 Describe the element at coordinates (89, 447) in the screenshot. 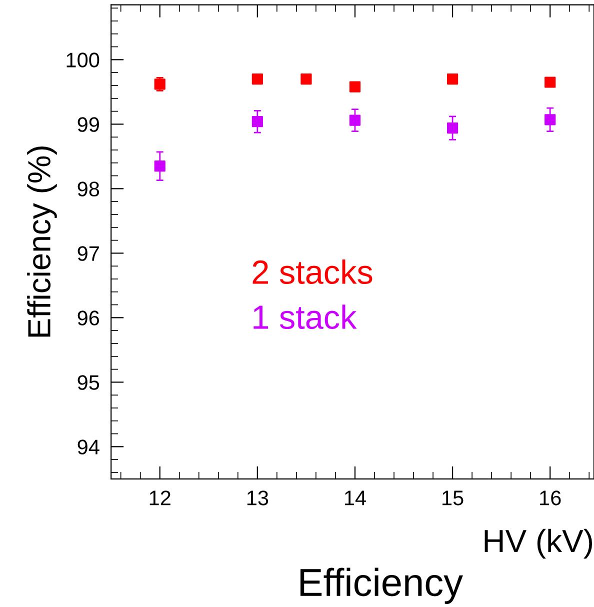

I see `y-tick-label: 94` at that location.